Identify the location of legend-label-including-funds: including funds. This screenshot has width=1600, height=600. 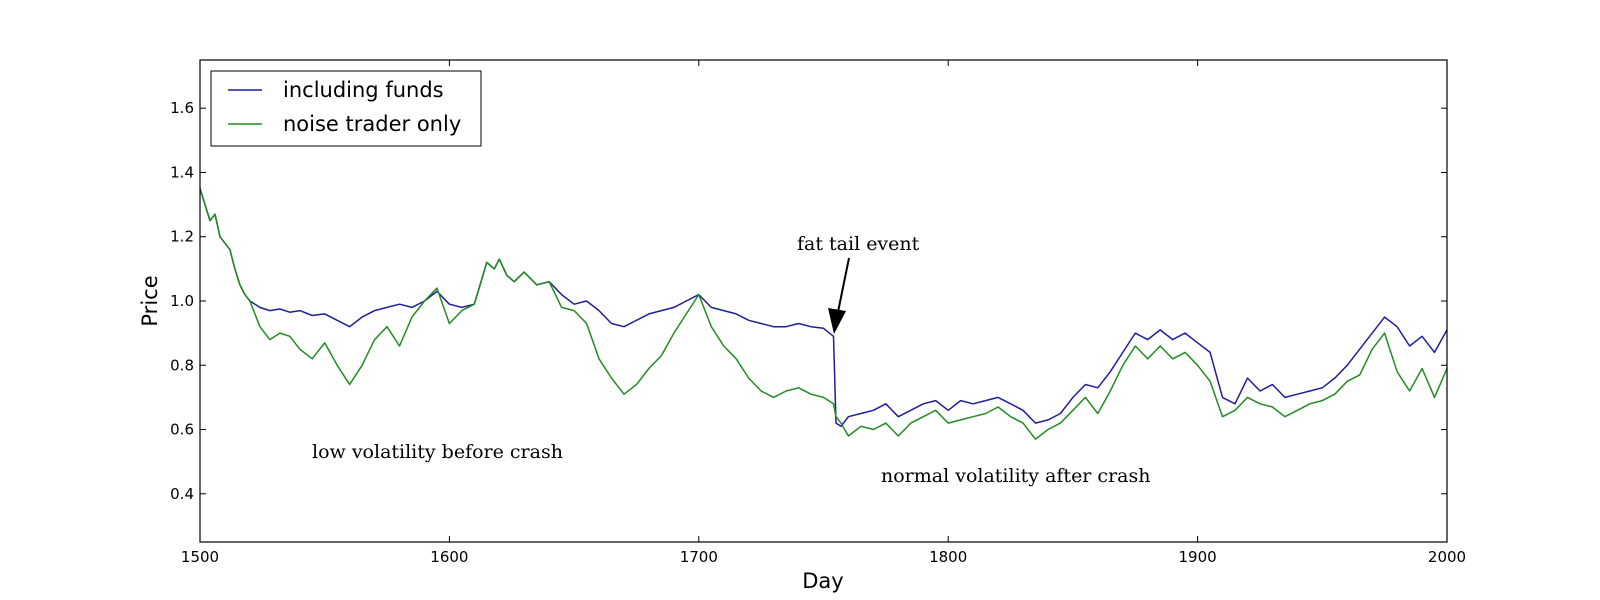
(363, 90).